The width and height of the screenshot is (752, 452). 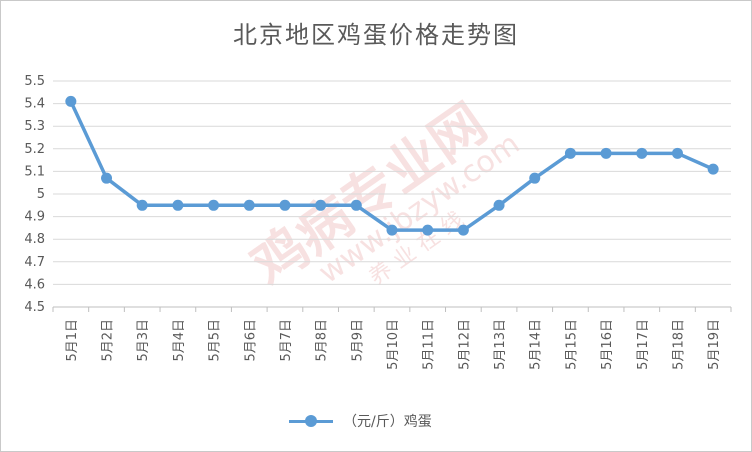 I want to click on x-tick-label: 5月5日, so click(x=215, y=340).